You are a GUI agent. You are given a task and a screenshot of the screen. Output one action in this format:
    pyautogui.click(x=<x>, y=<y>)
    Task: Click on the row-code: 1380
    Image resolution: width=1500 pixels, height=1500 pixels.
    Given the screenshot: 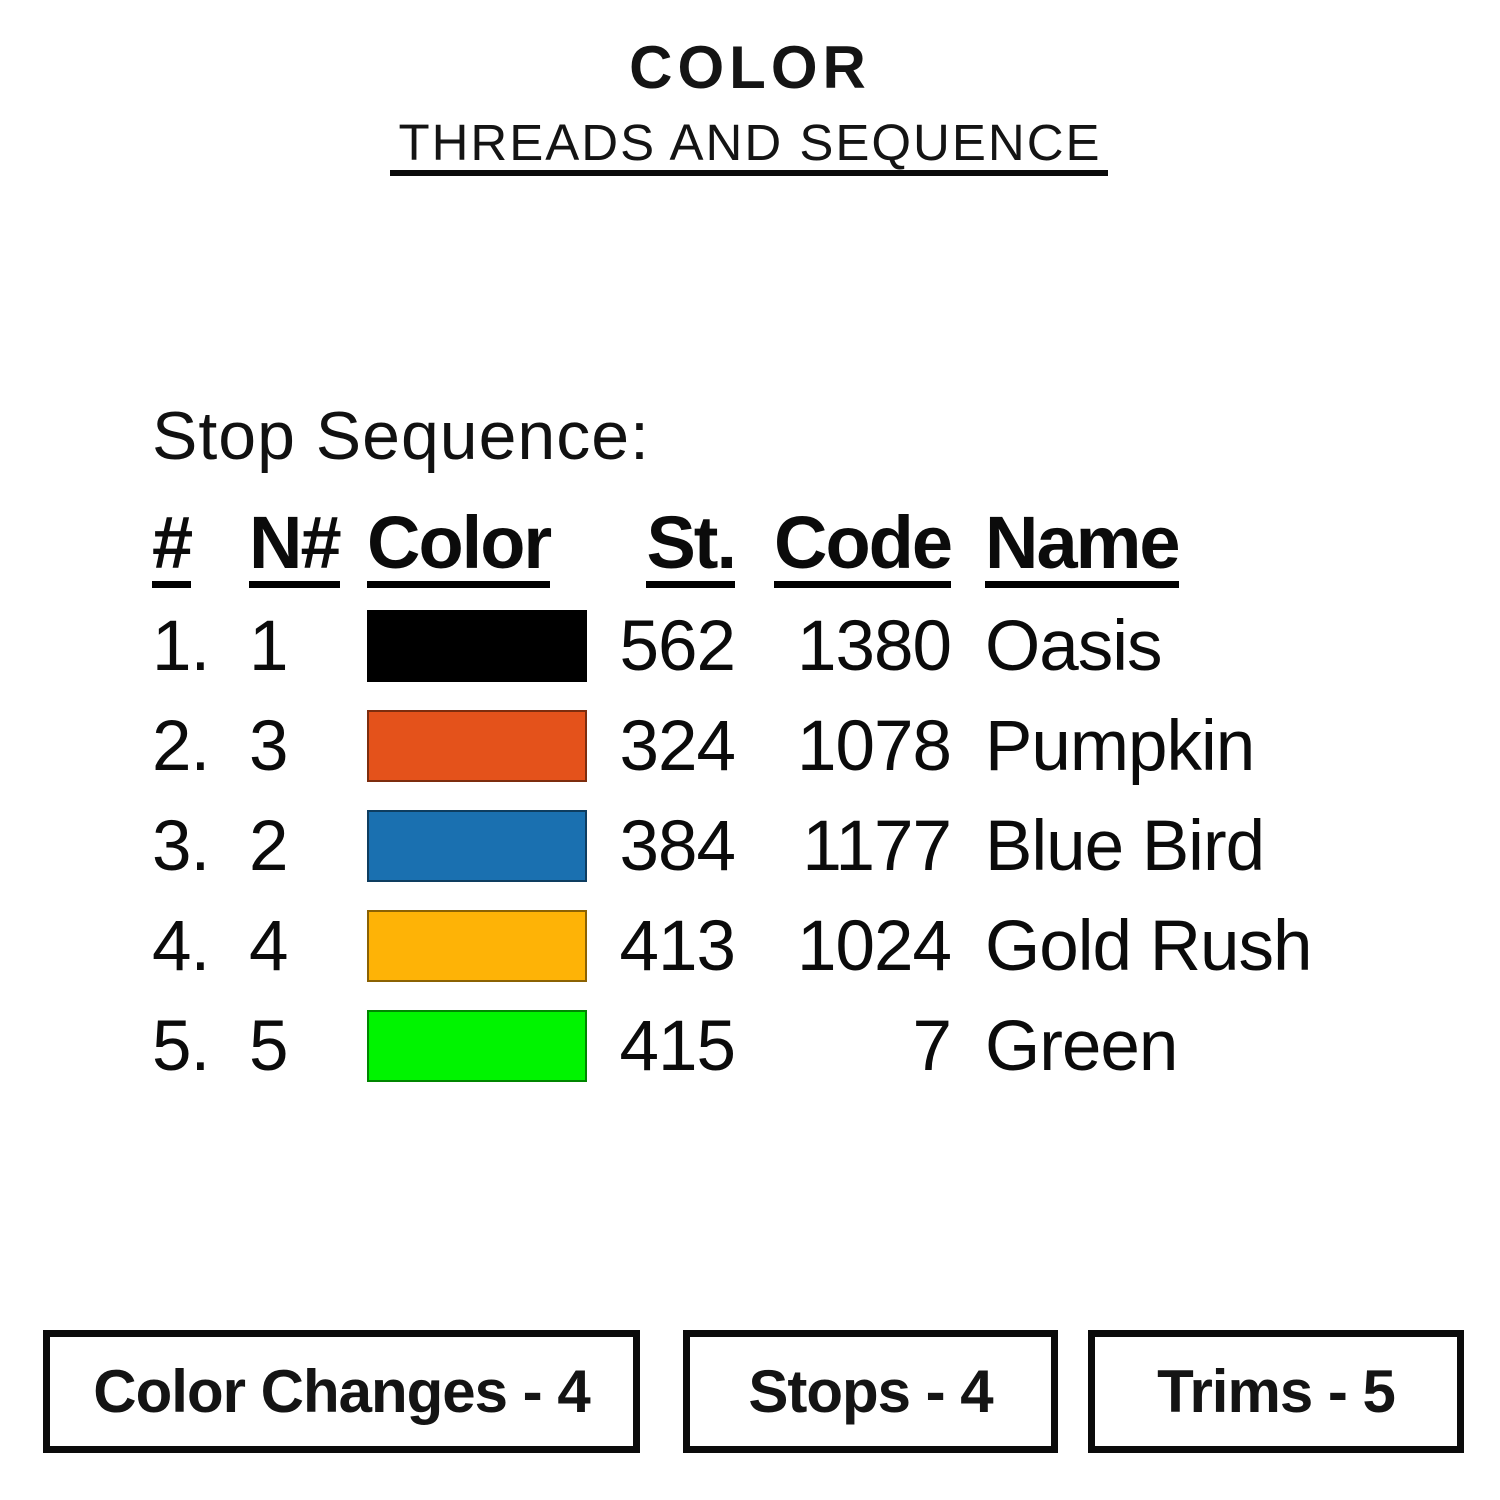 What is the action you would take?
    pyautogui.click(x=874, y=646)
    